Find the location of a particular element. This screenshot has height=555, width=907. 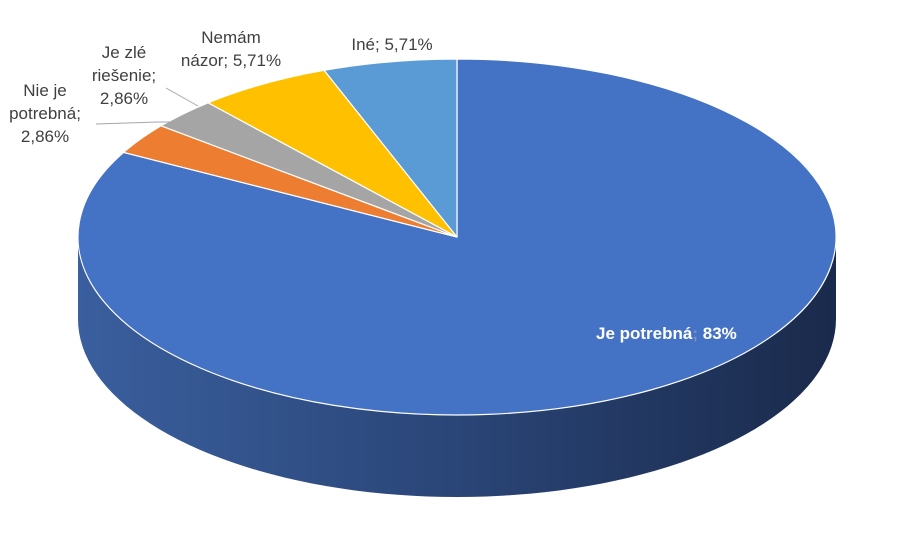

leader-lines is located at coordinates (147, 106).